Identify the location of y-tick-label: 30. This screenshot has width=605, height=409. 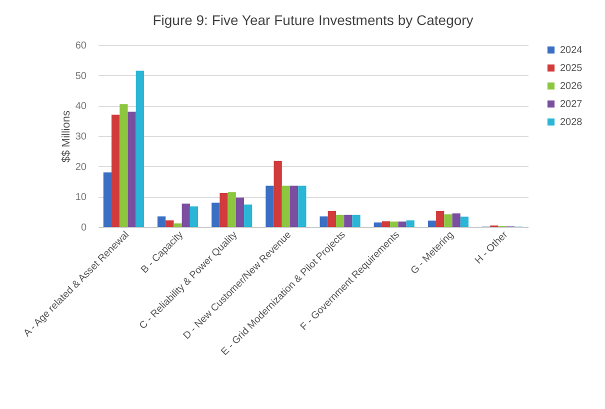
(81, 137).